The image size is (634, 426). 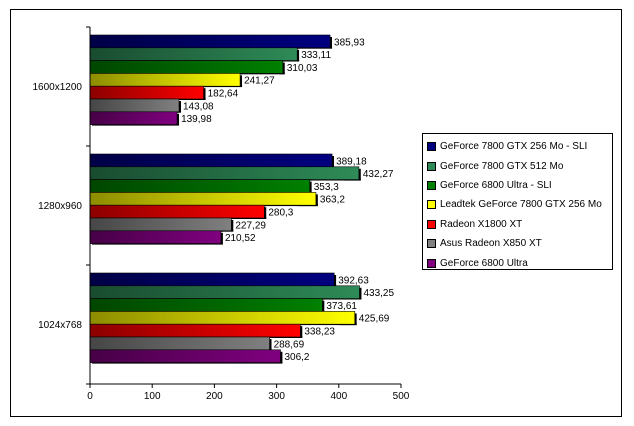 I want to click on value-label: 353,3, so click(x=326, y=187).